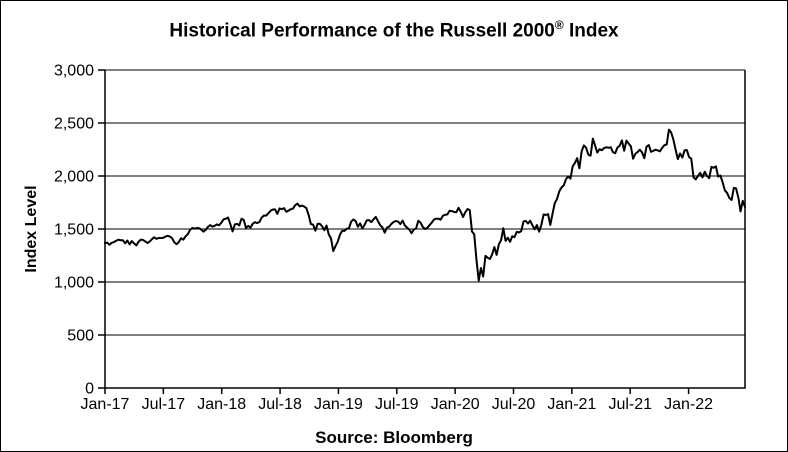  I want to click on y-tick-label: 2,500, so click(74, 124).